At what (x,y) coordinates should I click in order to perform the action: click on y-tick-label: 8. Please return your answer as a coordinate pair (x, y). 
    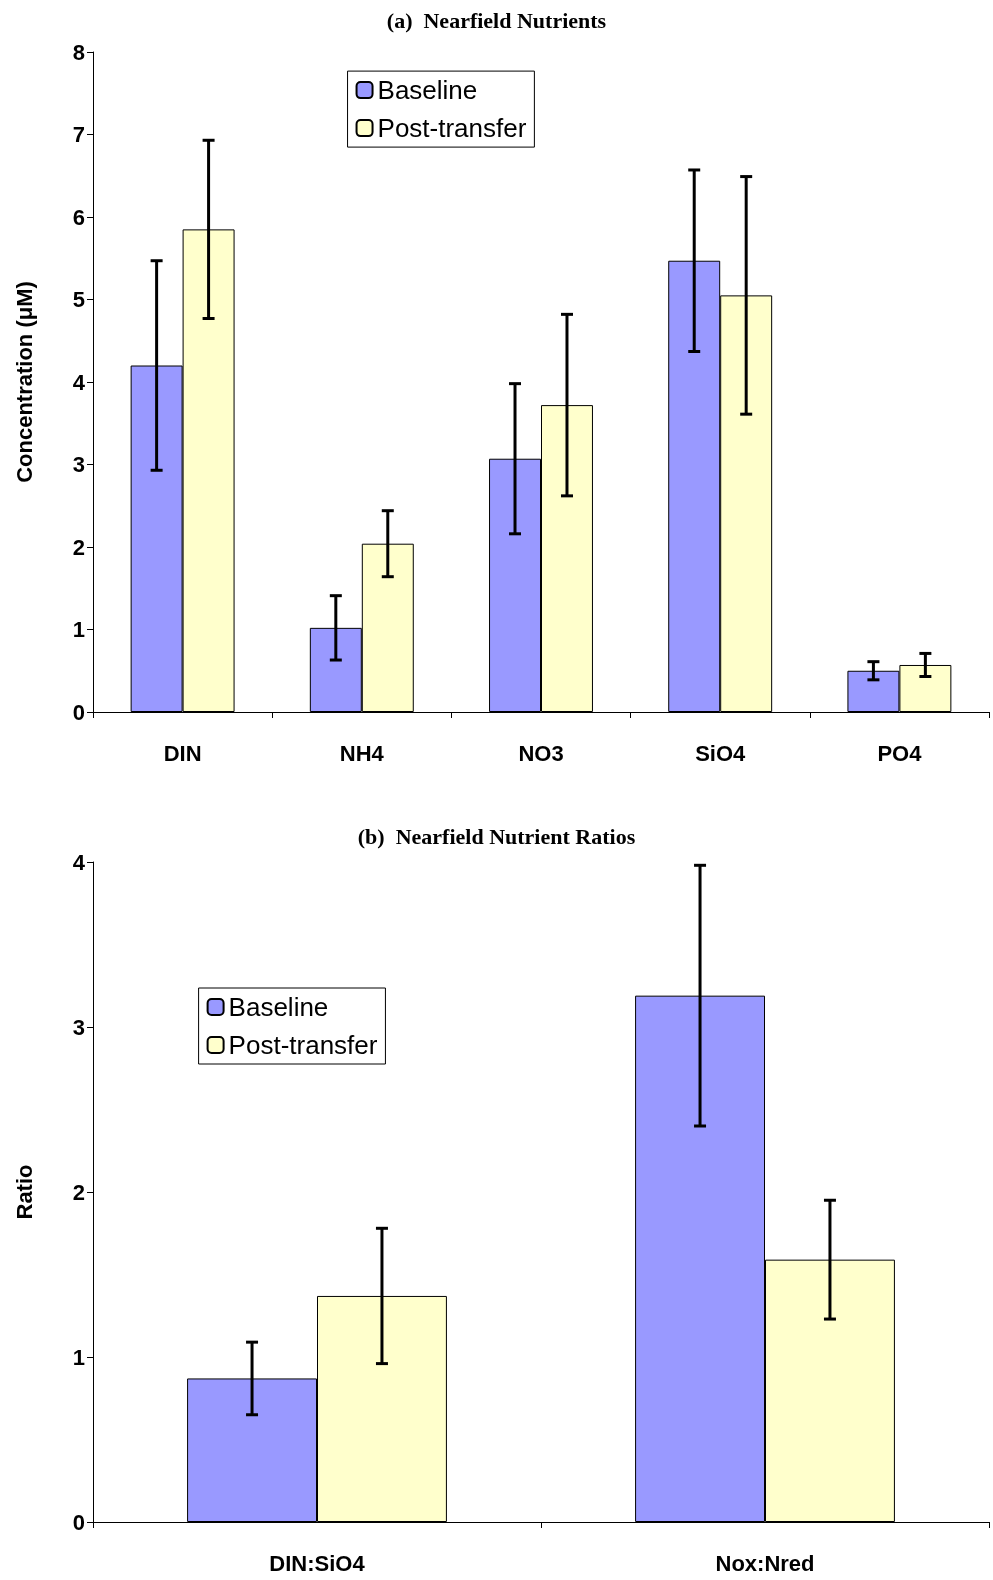
    Looking at the image, I should click on (78, 52).